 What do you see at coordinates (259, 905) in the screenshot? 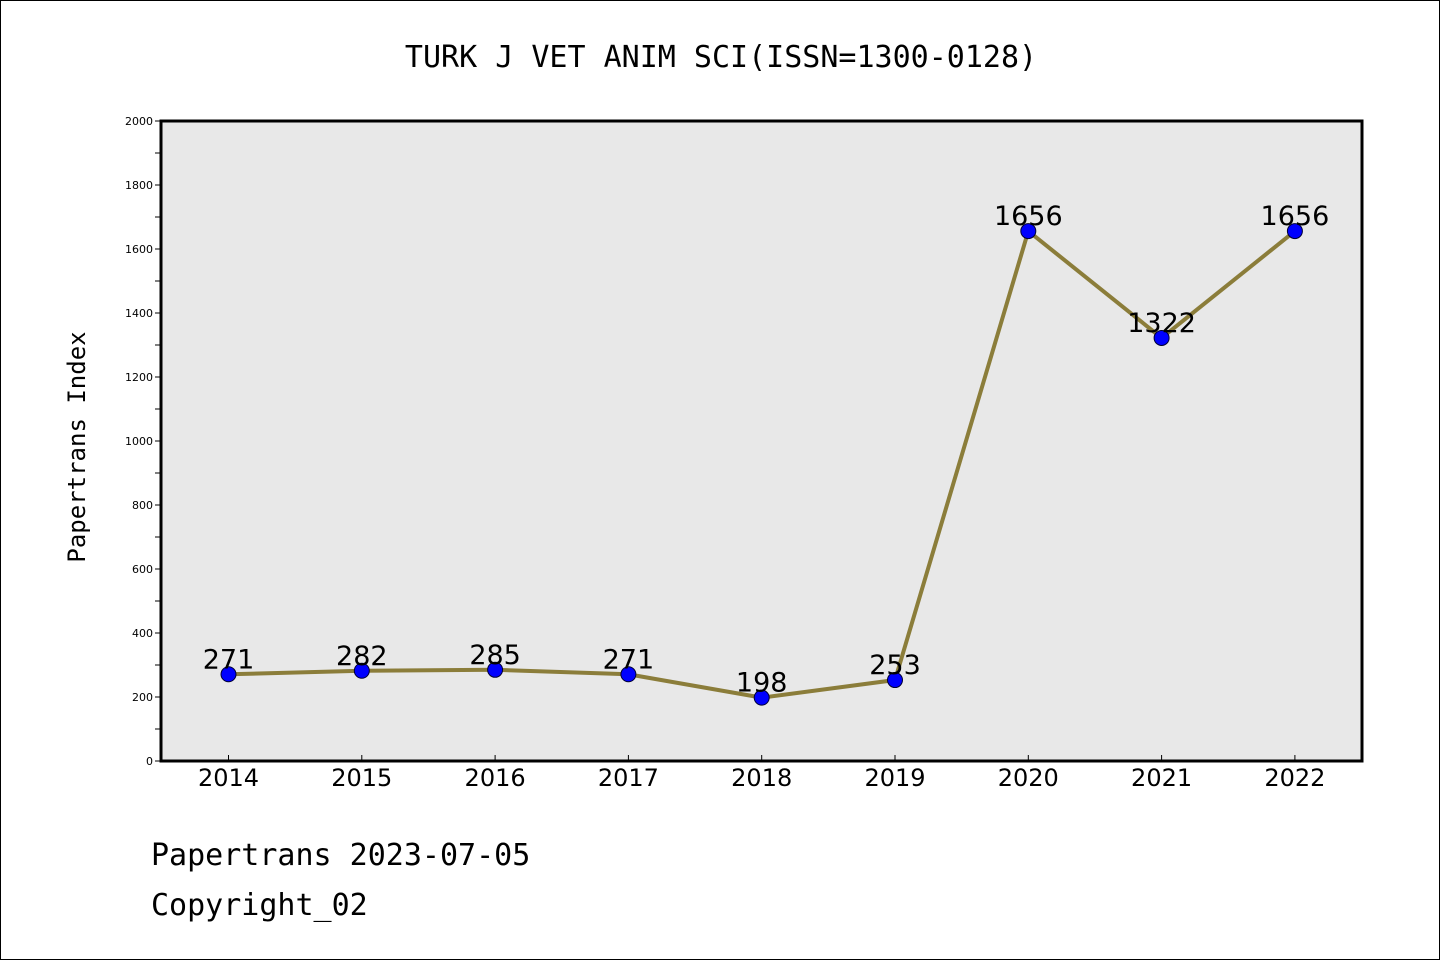
I see `footer-copyright: Copyright_02` at bounding box center [259, 905].